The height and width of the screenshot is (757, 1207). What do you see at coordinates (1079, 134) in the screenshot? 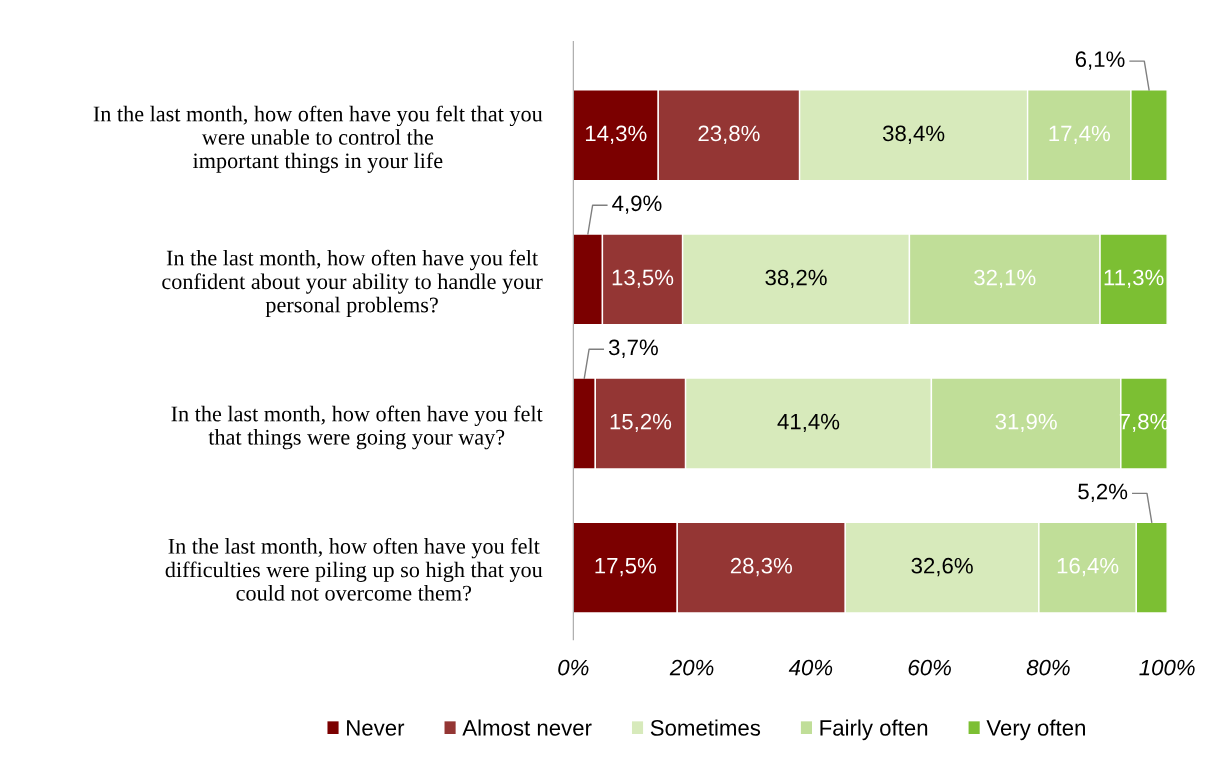
I see `data-label: 17,4%` at bounding box center [1079, 134].